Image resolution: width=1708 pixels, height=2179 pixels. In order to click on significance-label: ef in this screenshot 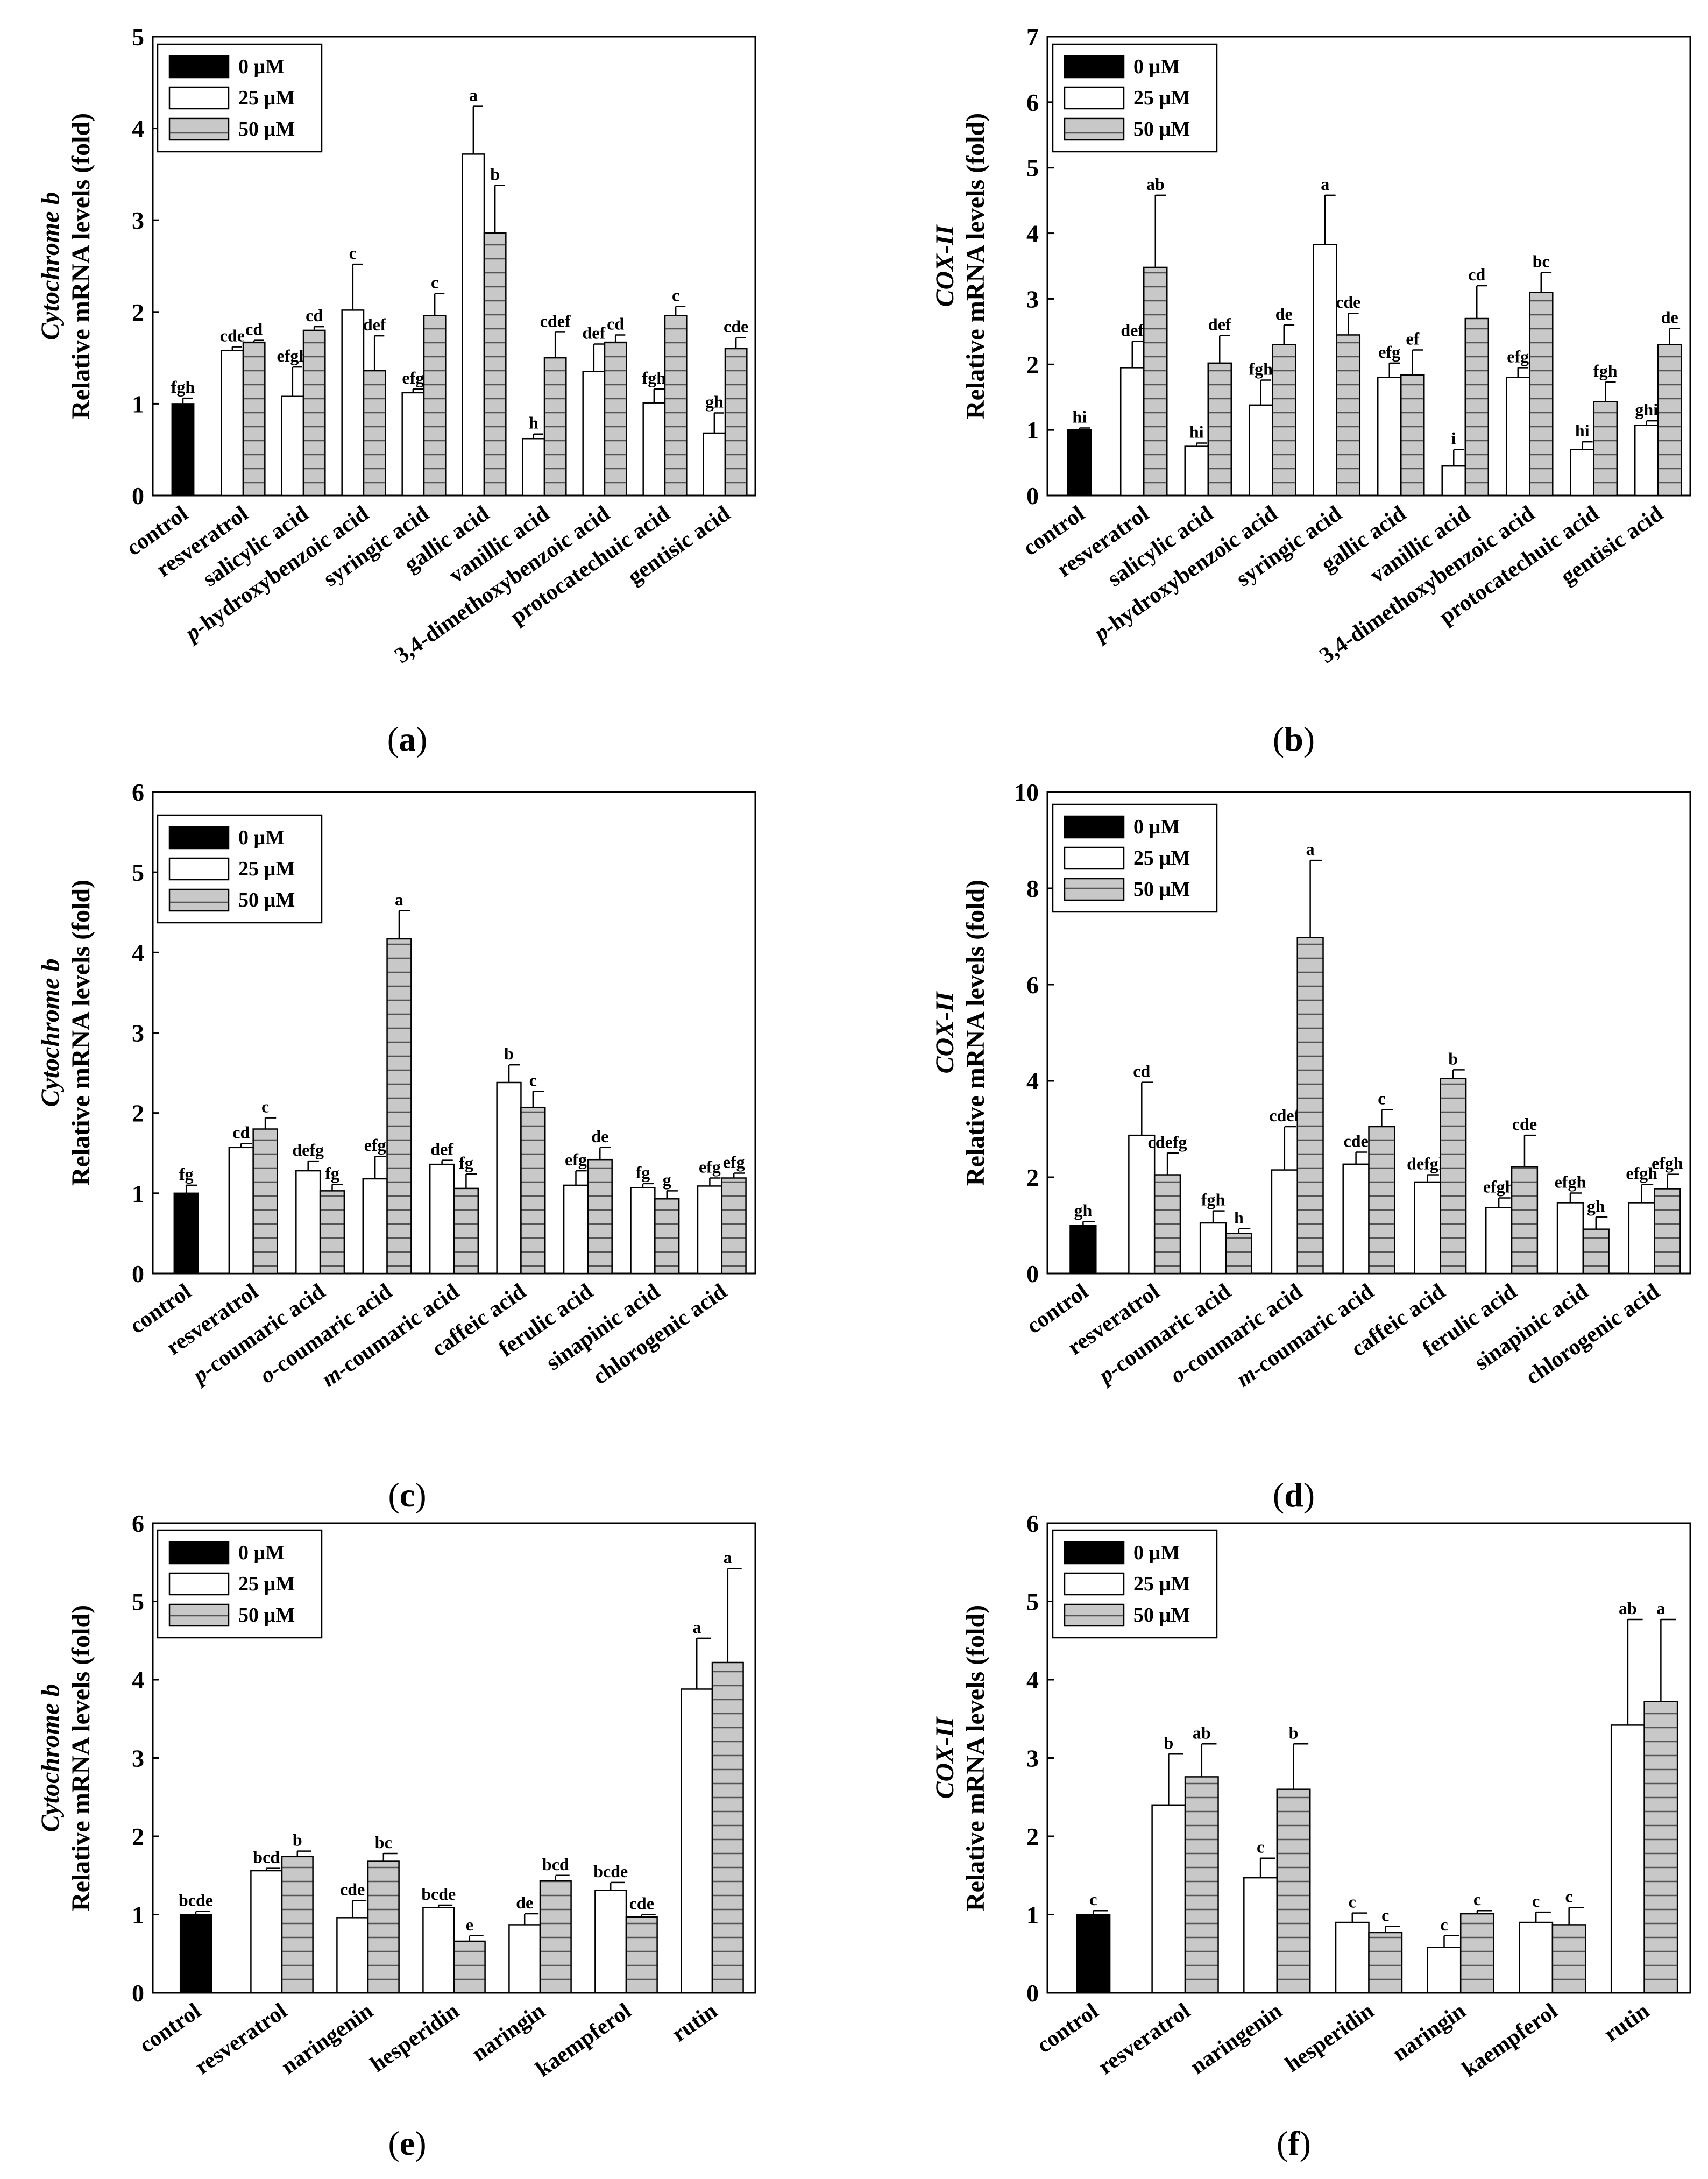, I will do `click(1412, 338)`.